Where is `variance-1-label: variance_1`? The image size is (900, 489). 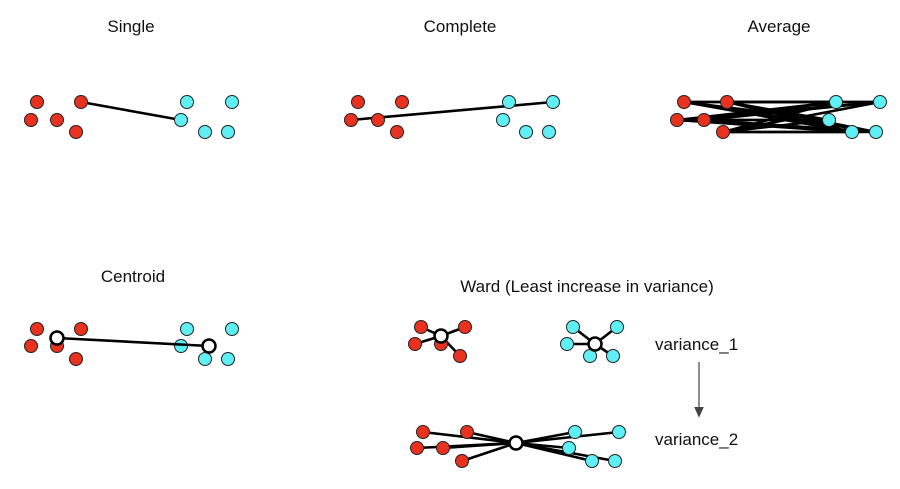 variance-1-label: variance_1 is located at coordinates (696, 344).